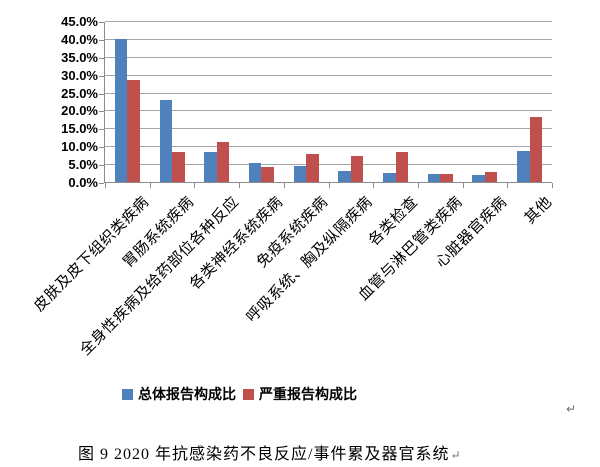  I want to click on y-axis-tick-label: 0.0%, so click(83, 182).